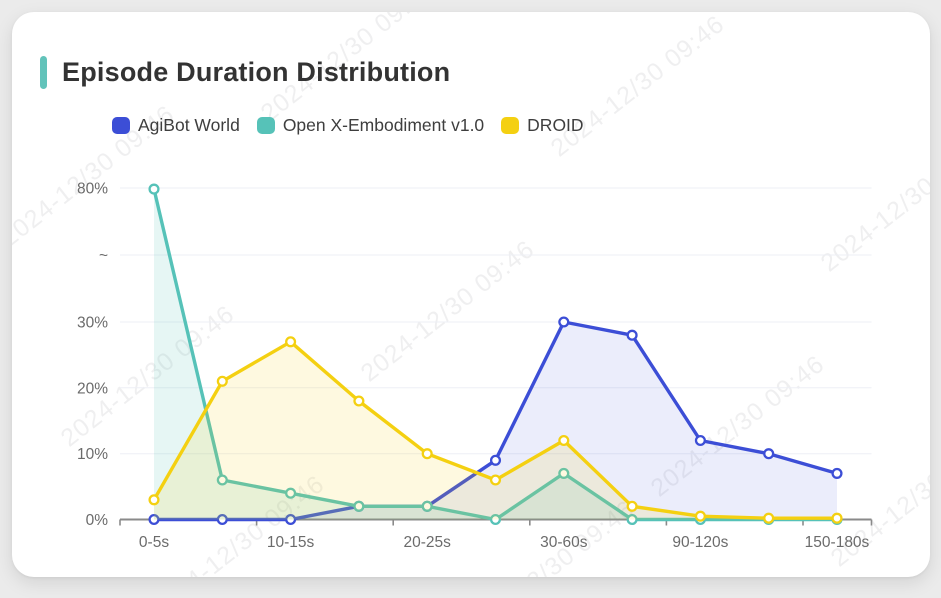  Describe the element at coordinates (92, 189) in the screenshot. I see `svg-text: 80%` at that location.